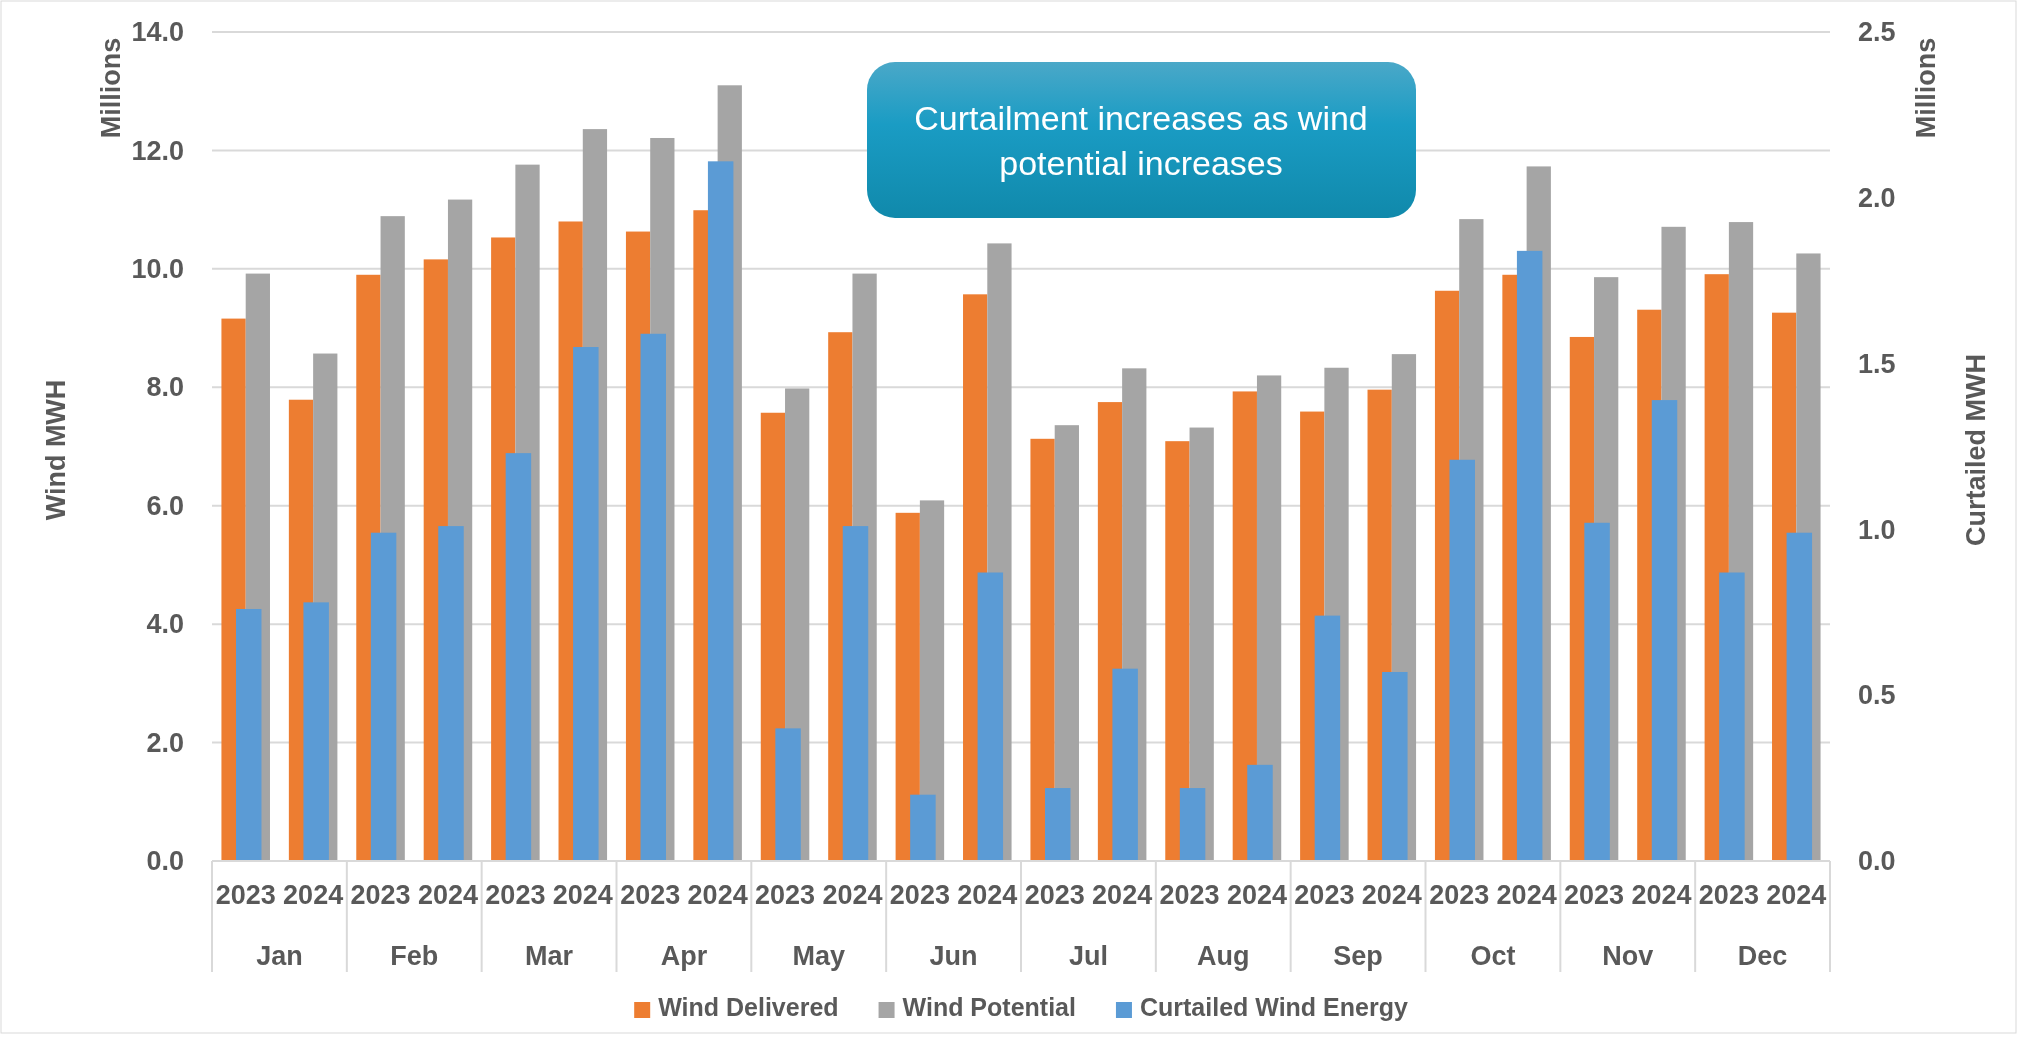 The width and height of the screenshot is (2021, 1037). What do you see at coordinates (549, 956) in the screenshot?
I see `text: Mar` at bounding box center [549, 956].